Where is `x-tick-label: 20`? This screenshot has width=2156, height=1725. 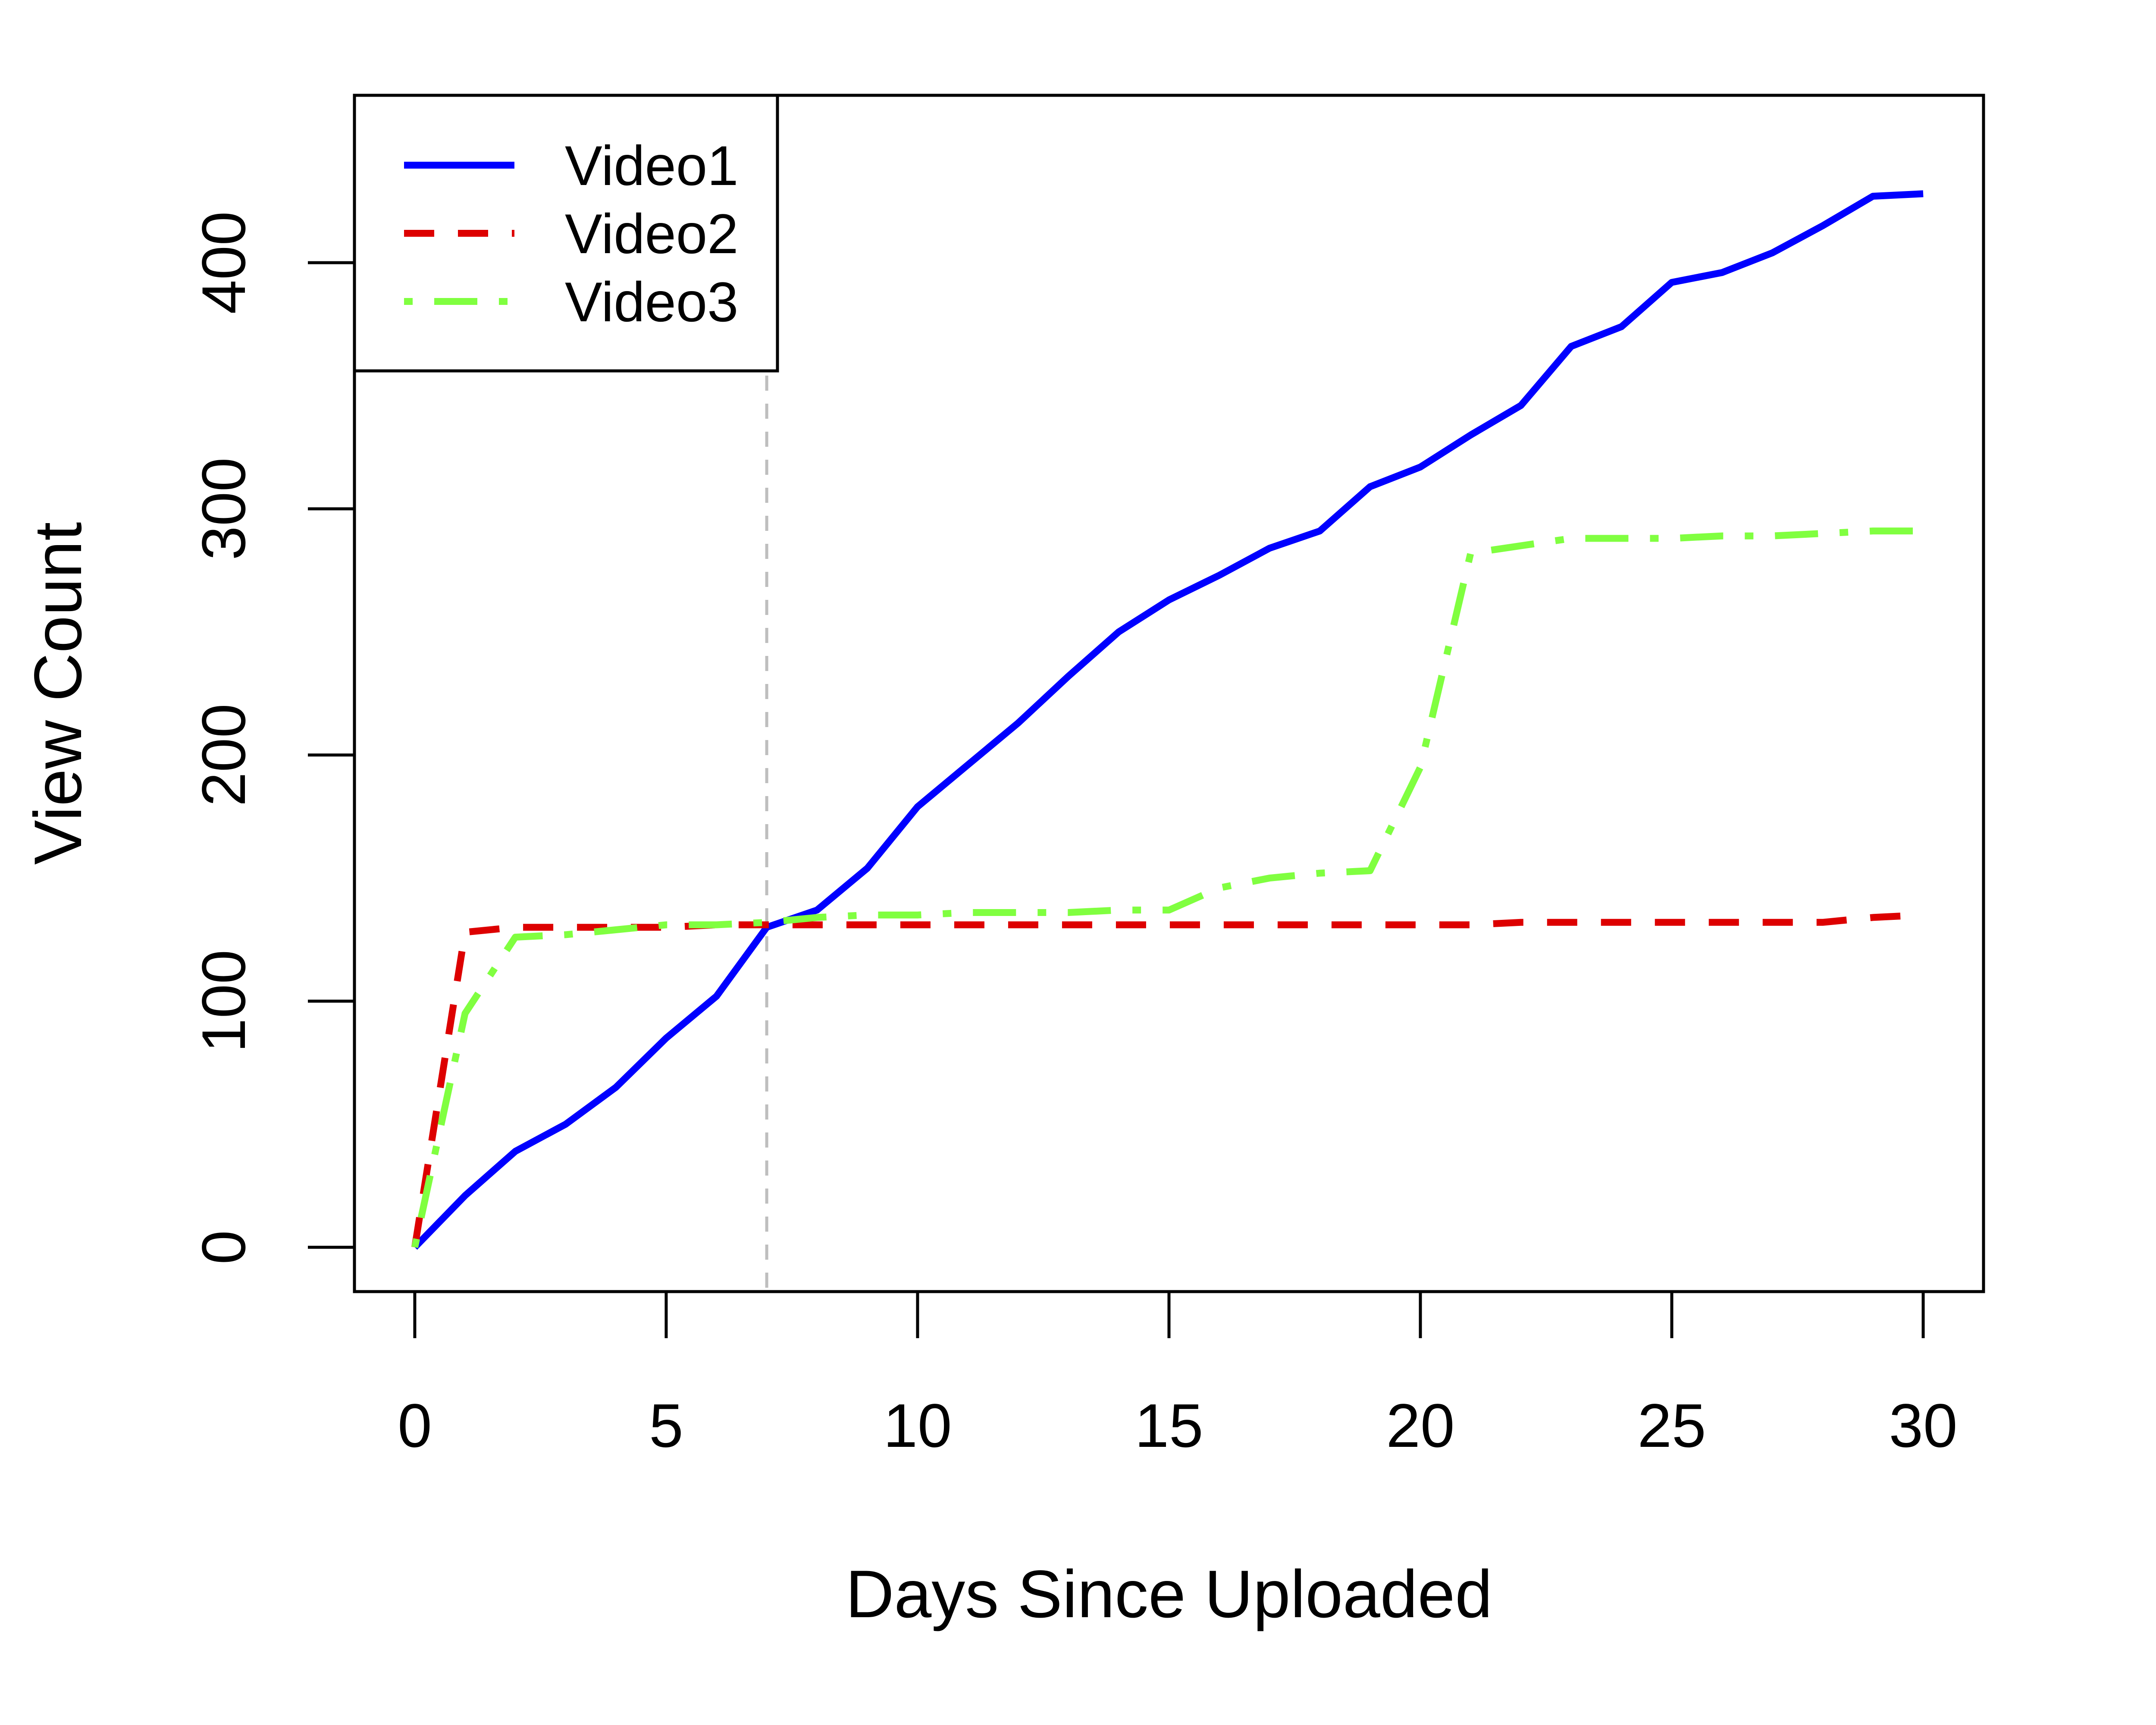
x-tick-label: 20 is located at coordinates (1420, 1426).